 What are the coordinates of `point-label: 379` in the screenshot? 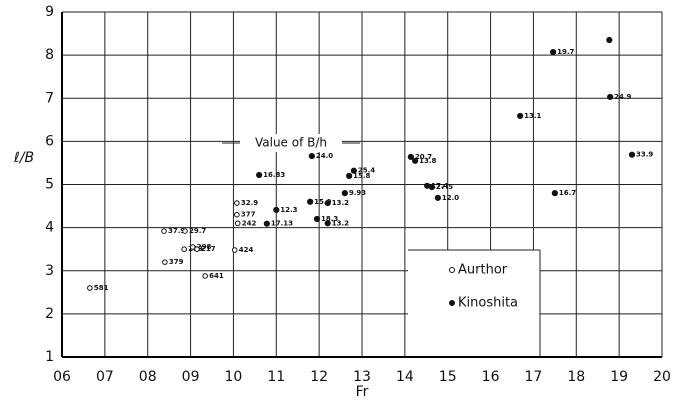 It's located at (176, 262).